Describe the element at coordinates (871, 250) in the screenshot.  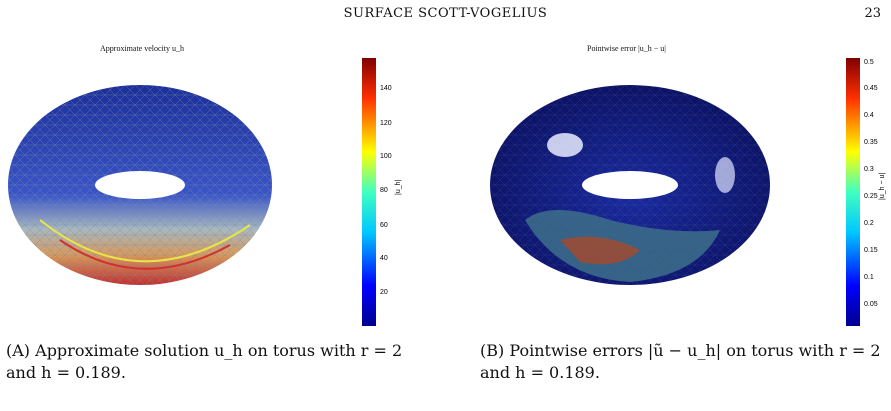
I see `colorbar-b-tick: 0.15` at that location.